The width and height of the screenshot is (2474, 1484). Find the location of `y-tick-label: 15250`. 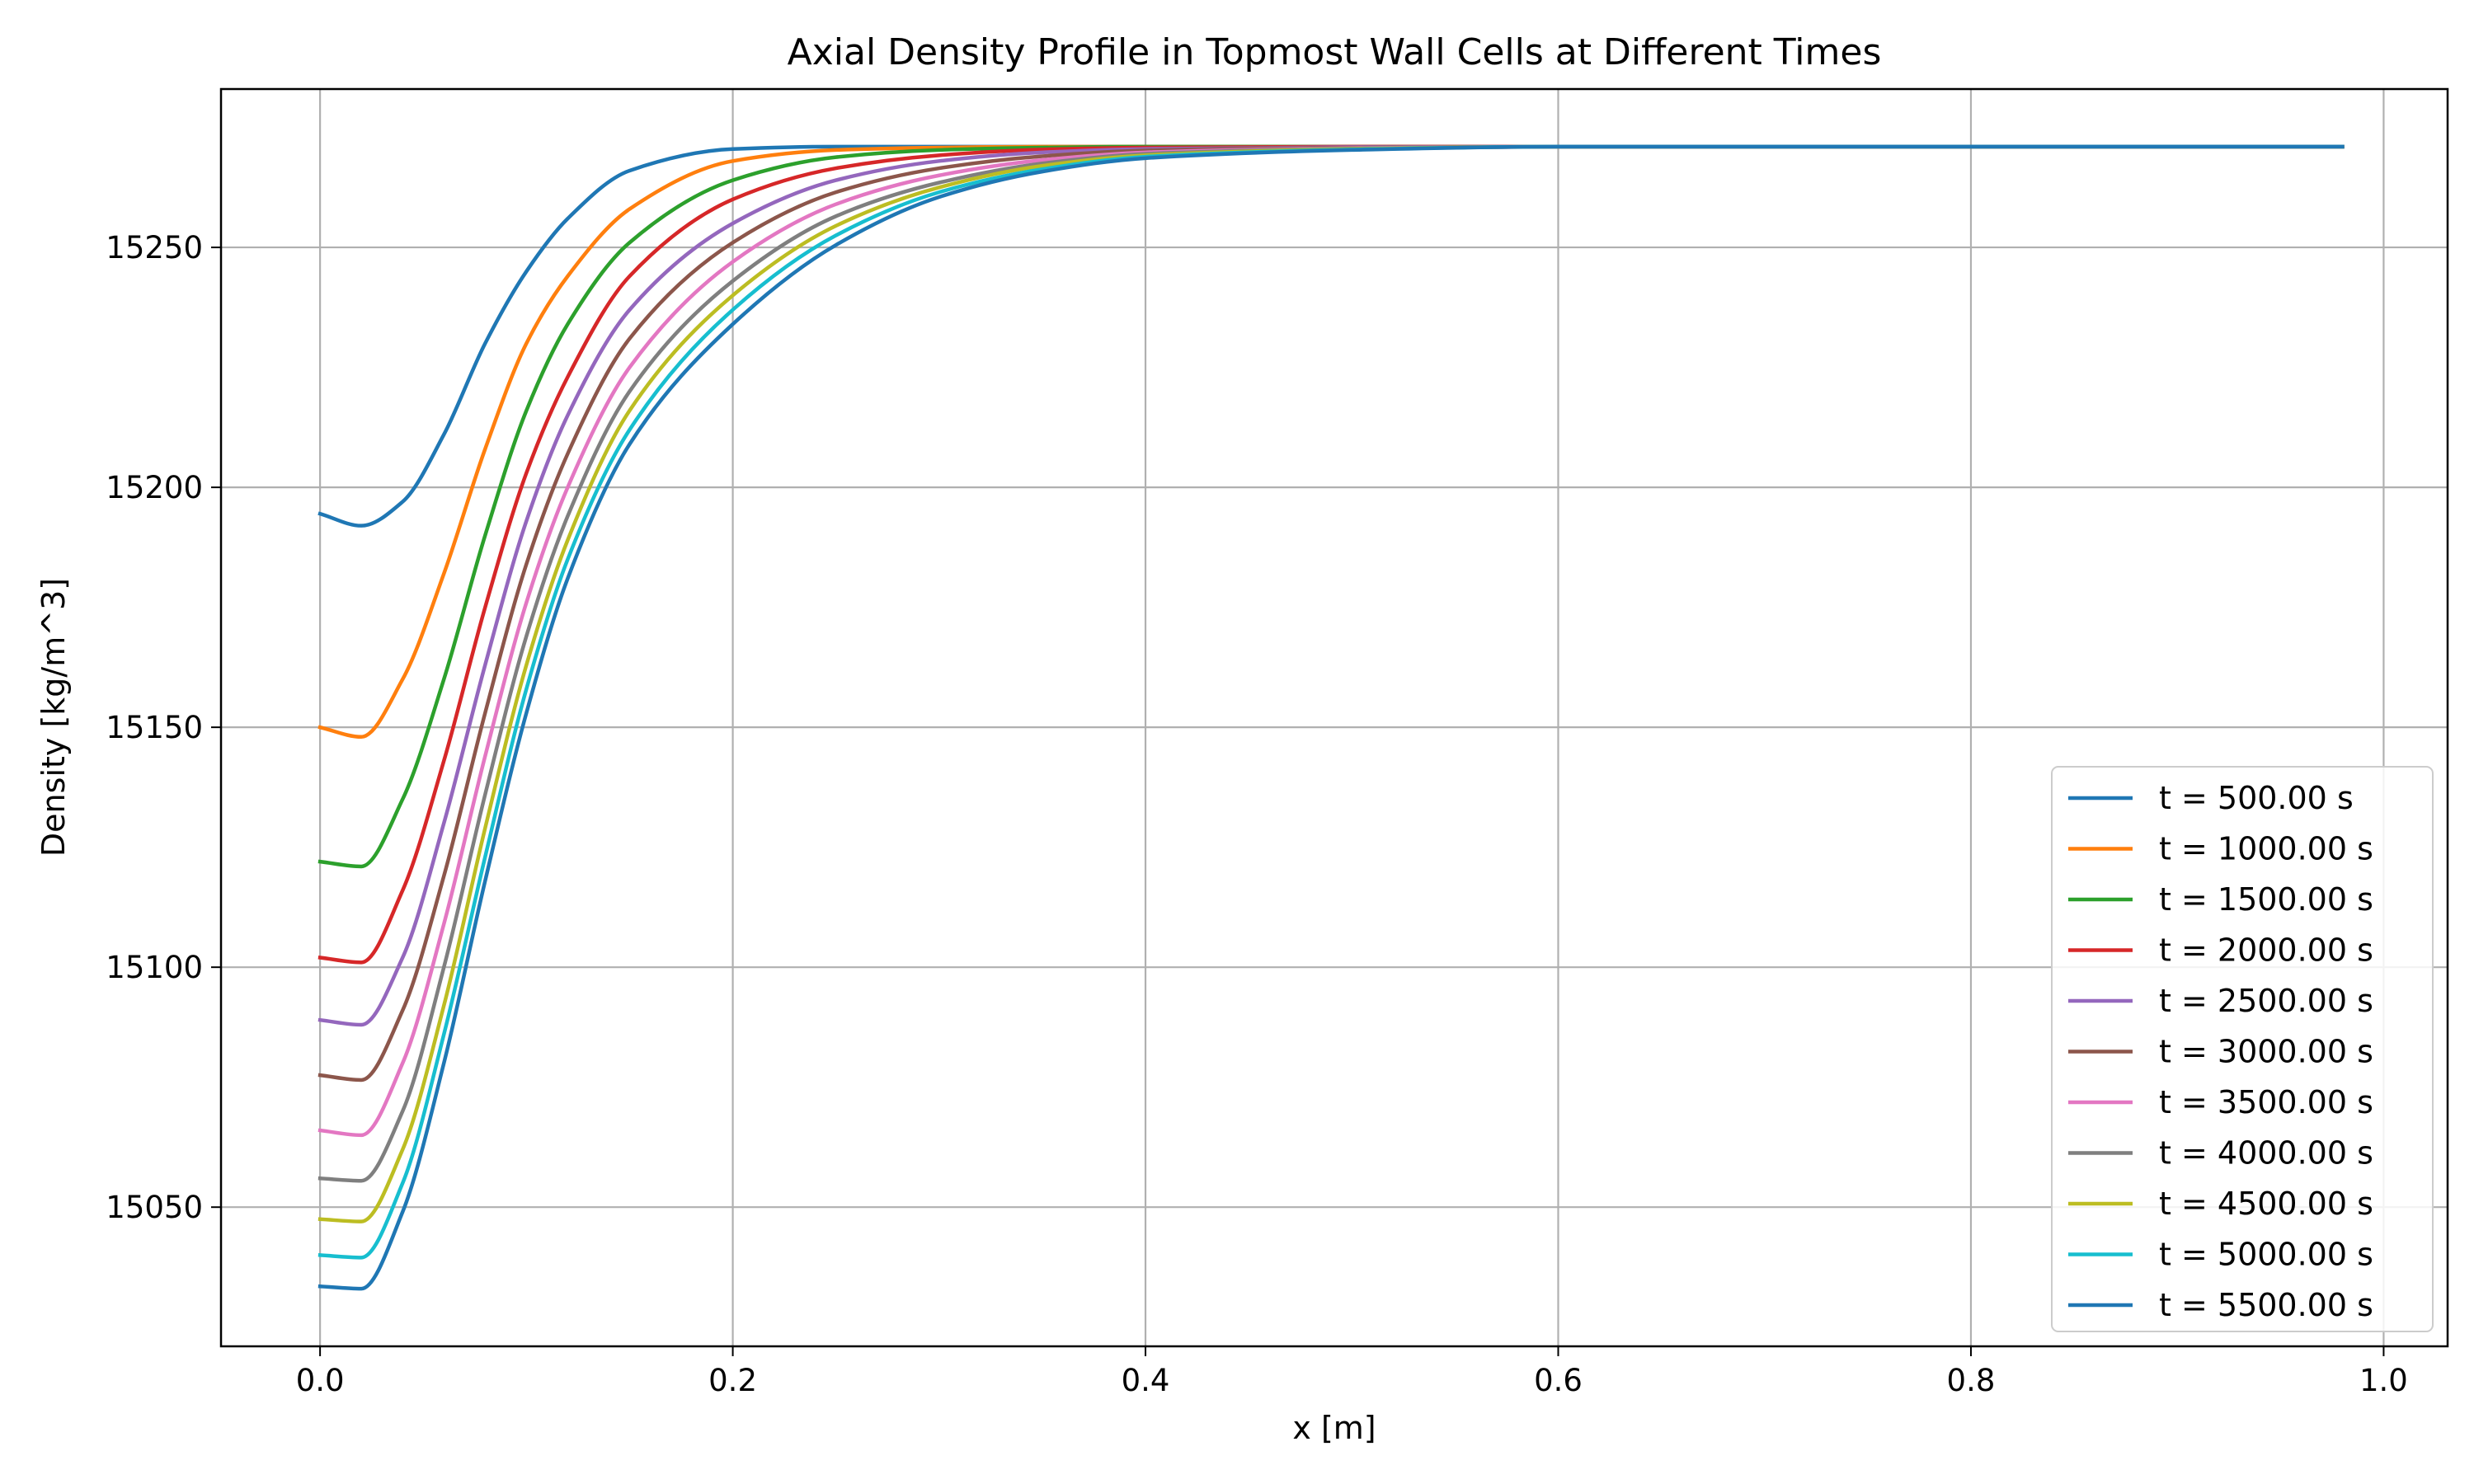

y-tick-label: 15250 is located at coordinates (154, 247).